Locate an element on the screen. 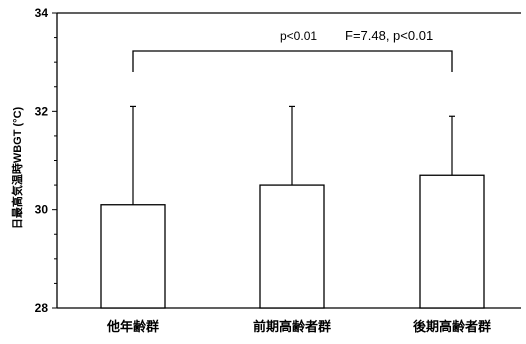  category-labels: 他年齢群 前期高齢者群 後期高齢者群 is located at coordinates (298, 326).